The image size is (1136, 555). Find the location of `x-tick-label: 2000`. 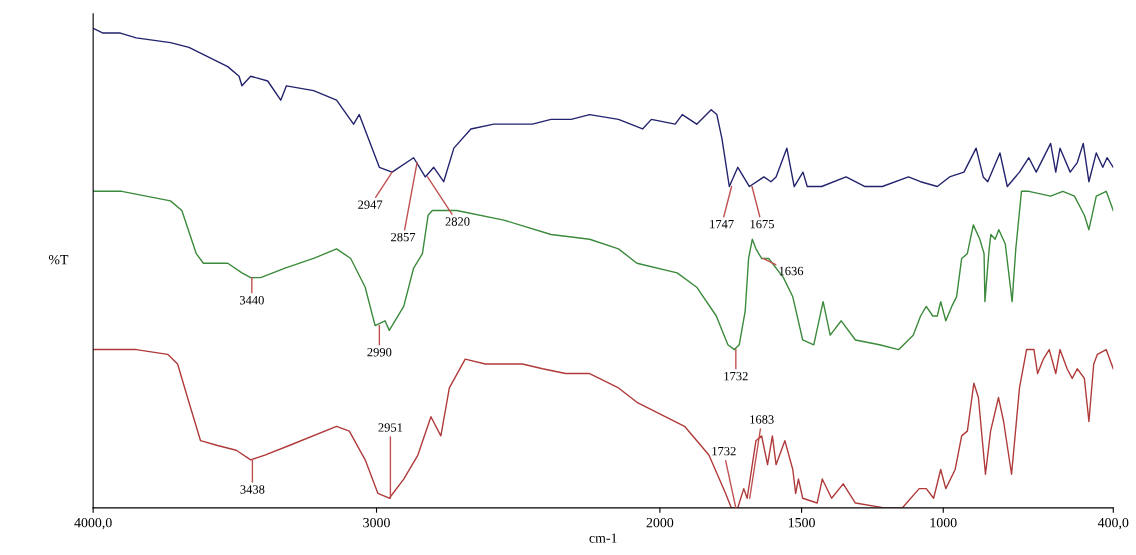

x-tick-label: 2000 is located at coordinates (660, 522).